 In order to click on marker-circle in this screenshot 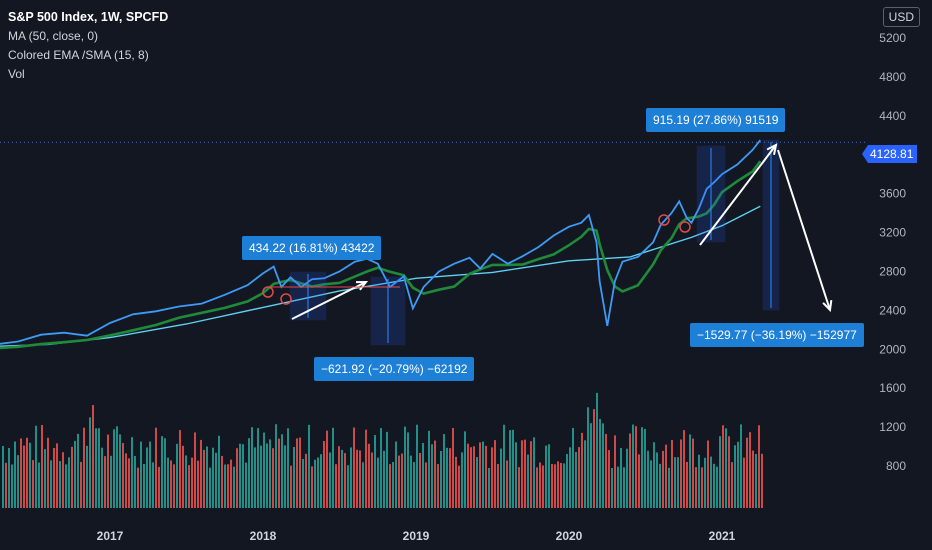, I will do `click(664, 220)`.